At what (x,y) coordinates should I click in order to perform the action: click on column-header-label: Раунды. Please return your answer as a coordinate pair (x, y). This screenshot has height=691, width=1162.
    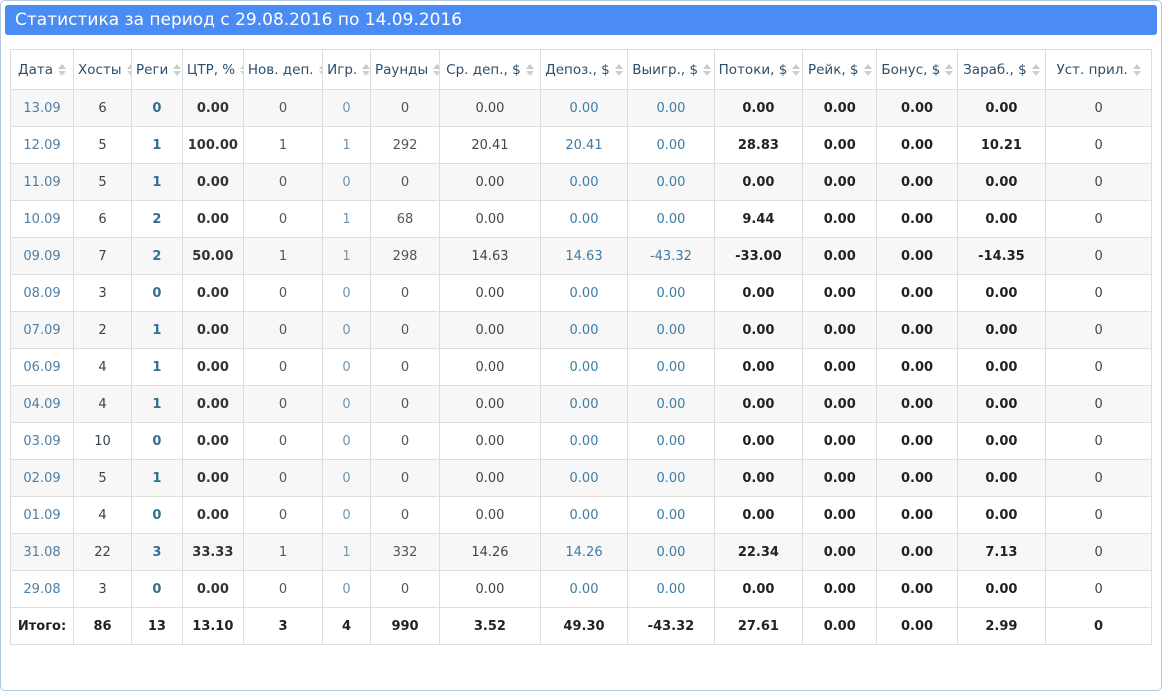
    Looking at the image, I should click on (401, 69).